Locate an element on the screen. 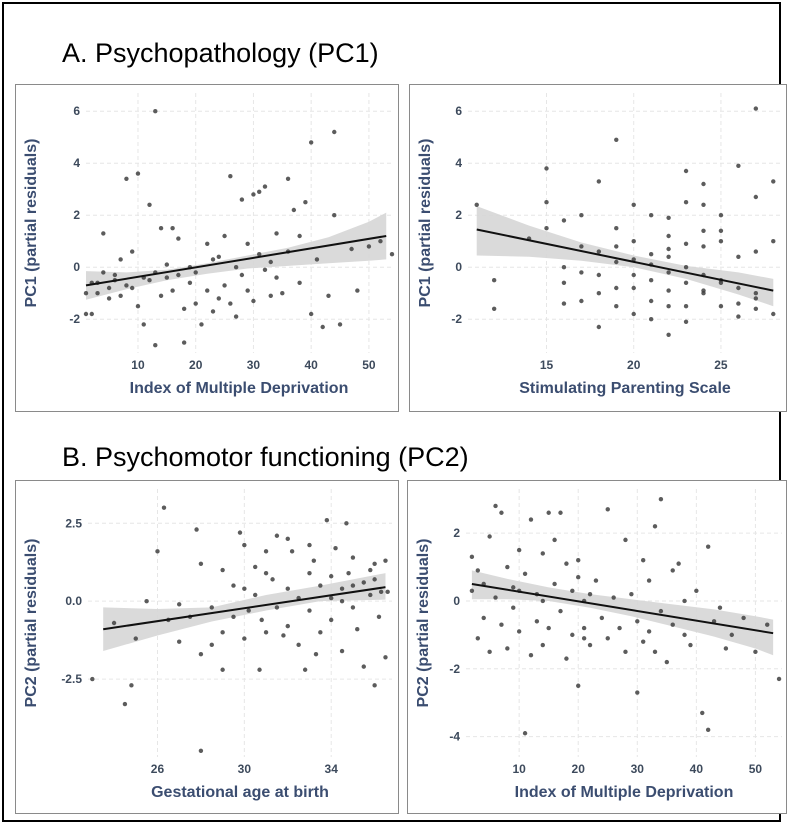 This screenshot has width=787, height=830. y-tick-label: 4 is located at coordinates (76, 163).